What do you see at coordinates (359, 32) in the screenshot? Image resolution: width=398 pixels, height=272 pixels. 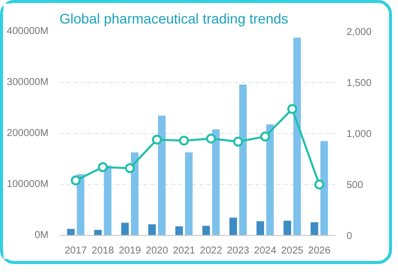 I see `y2-tick-label: 2,000` at bounding box center [359, 32].